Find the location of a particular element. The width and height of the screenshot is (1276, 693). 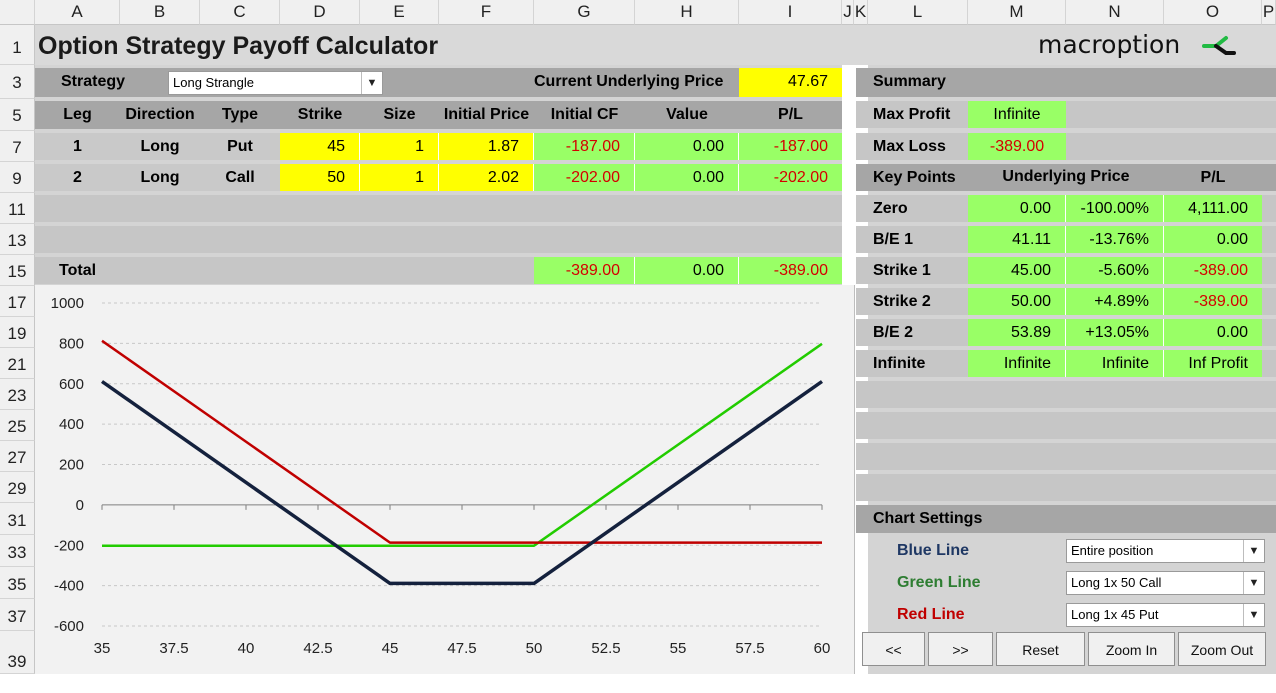

leg-2-strike: 50 is located at coordinates (320, 177).